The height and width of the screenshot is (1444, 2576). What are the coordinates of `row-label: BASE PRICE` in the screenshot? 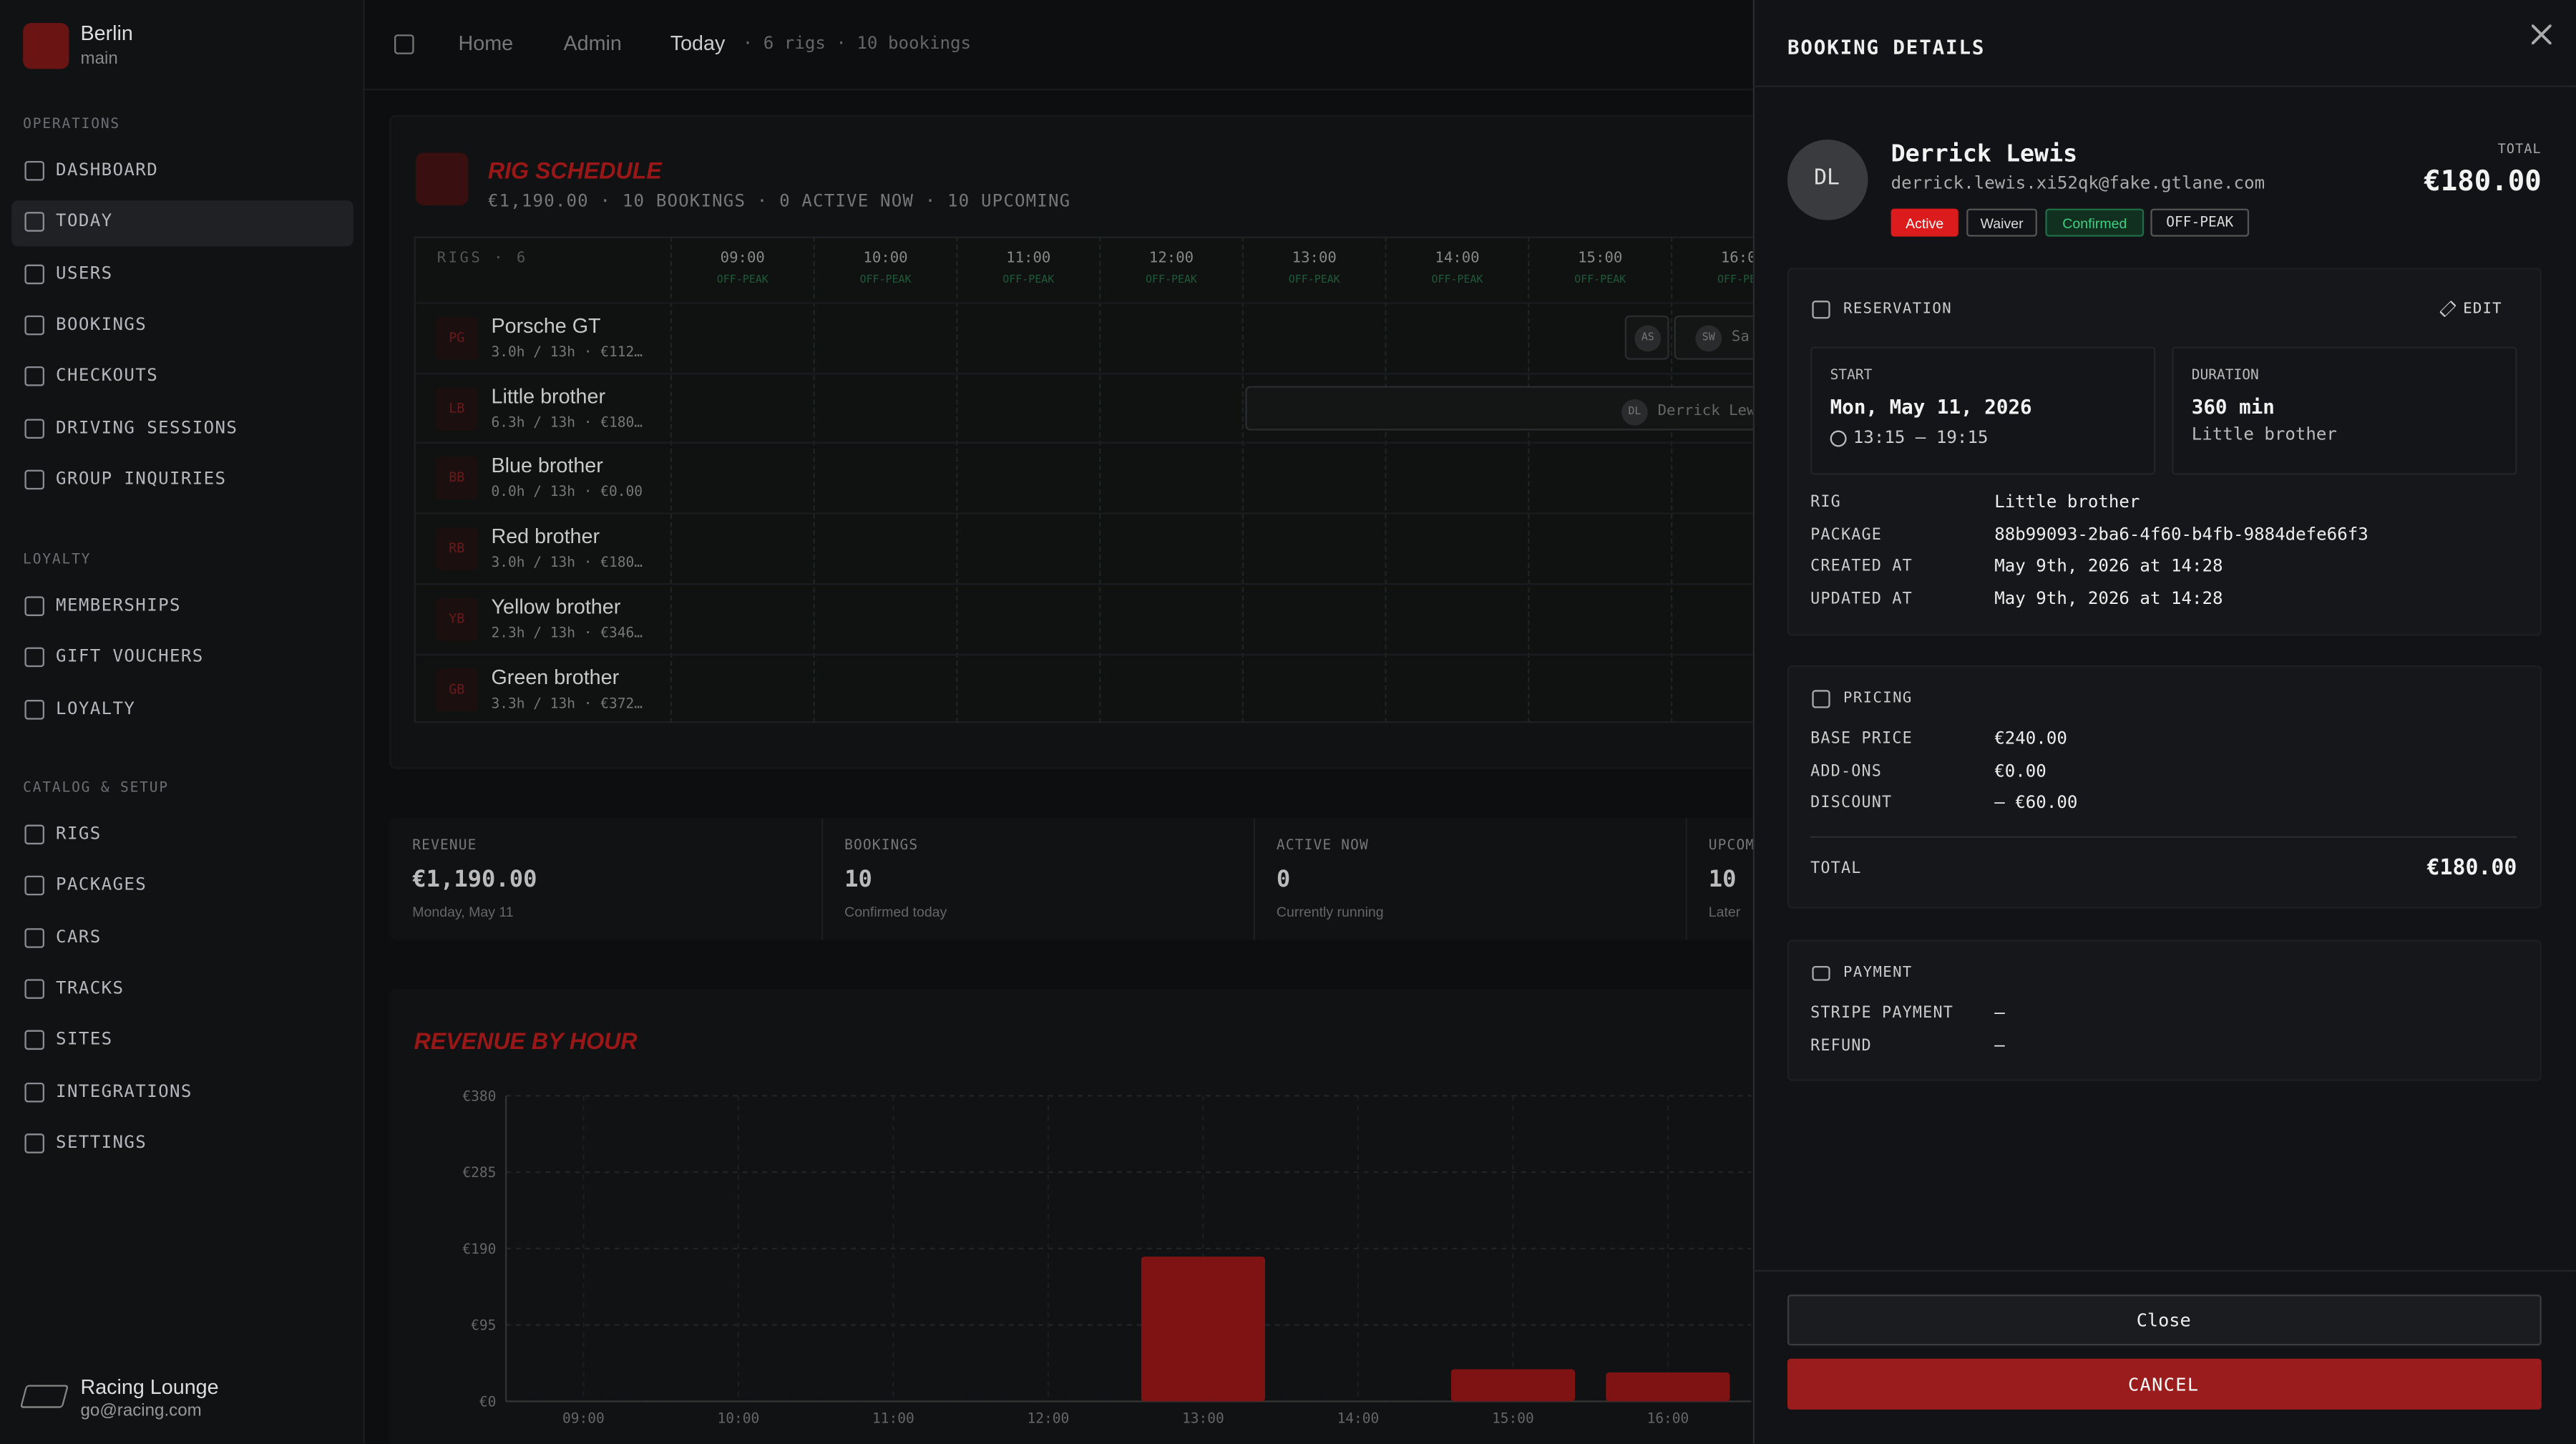 It's located at (1861, 739).